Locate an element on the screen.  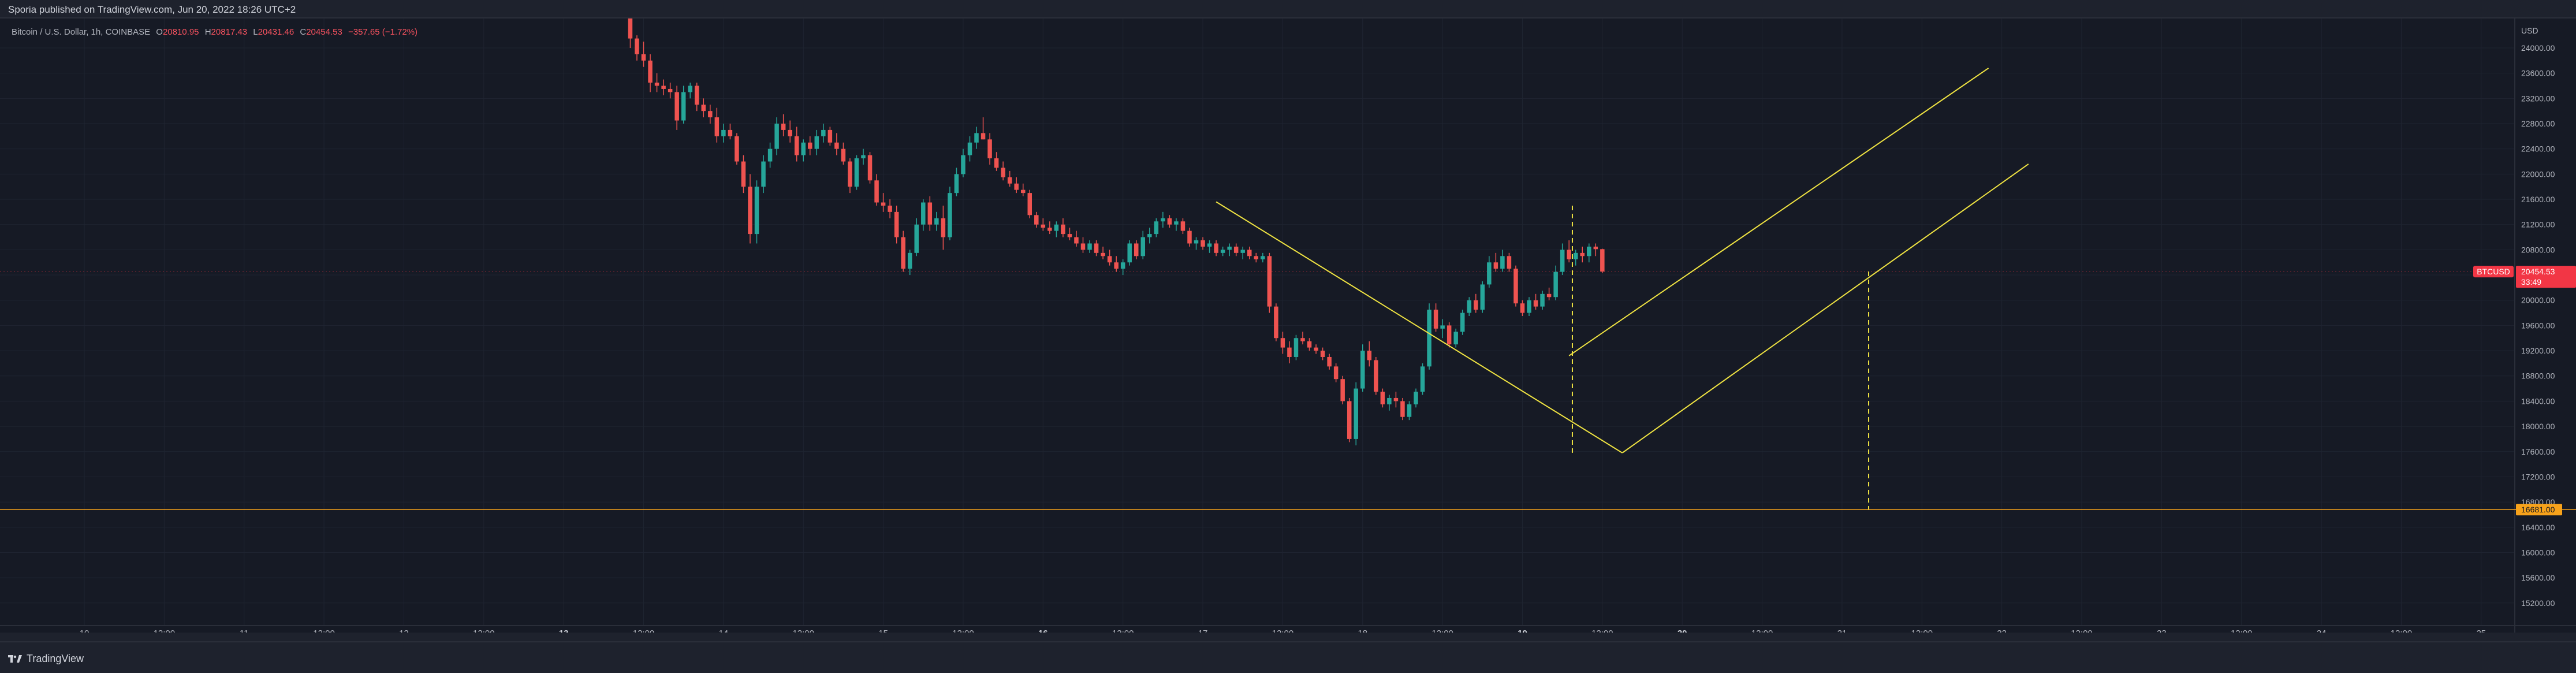
last-price-label: 20454.53 is located at coordinates (2538, 271).